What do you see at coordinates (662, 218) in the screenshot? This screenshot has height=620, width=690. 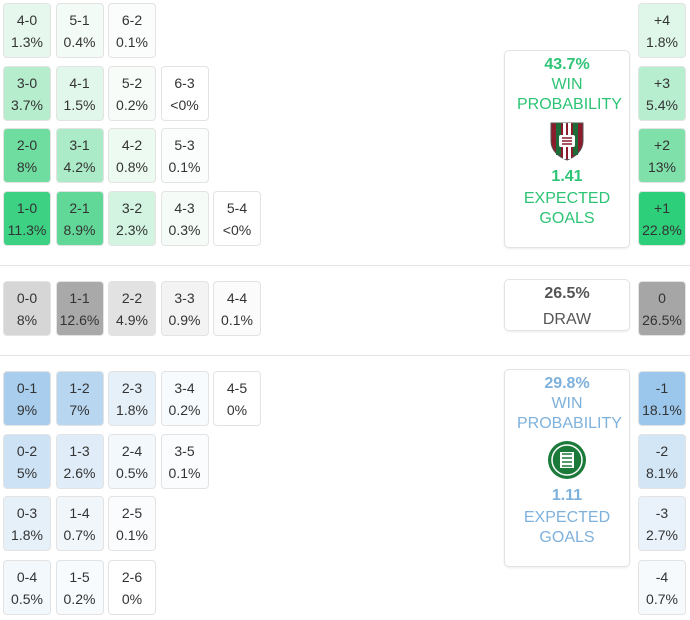 I see `margin-cell: +1 22.8%` at bounding box center [662, 218].